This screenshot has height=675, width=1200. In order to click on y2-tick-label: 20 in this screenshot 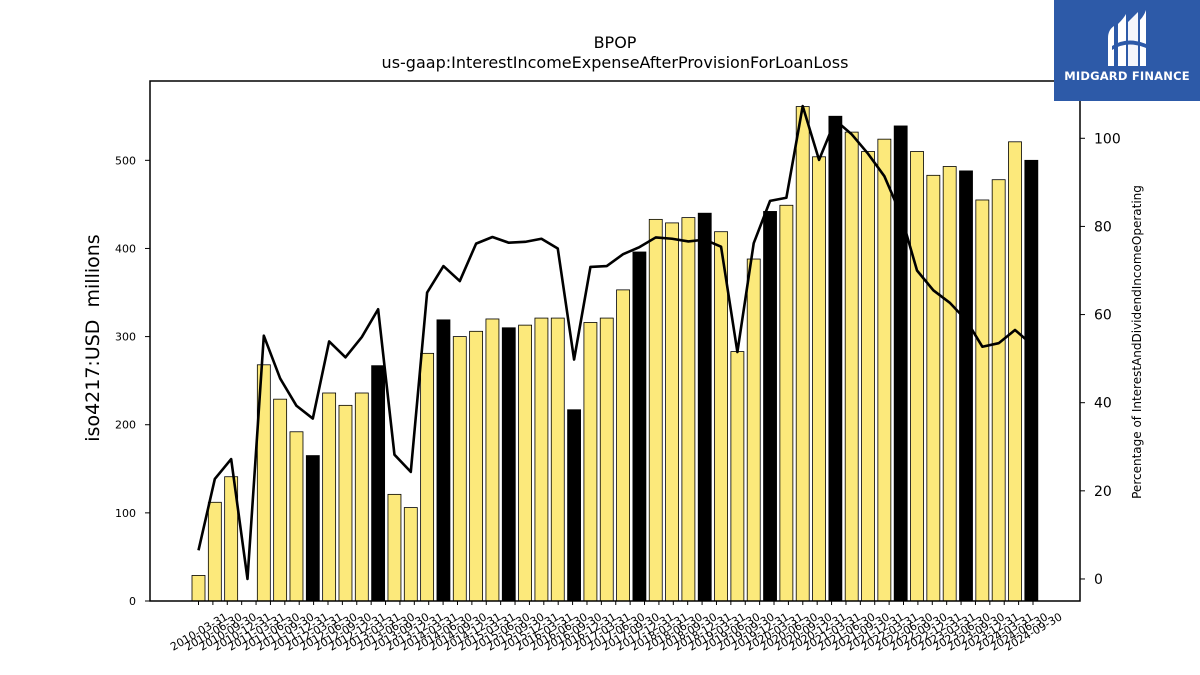, I will do `click(1103, 492)`.